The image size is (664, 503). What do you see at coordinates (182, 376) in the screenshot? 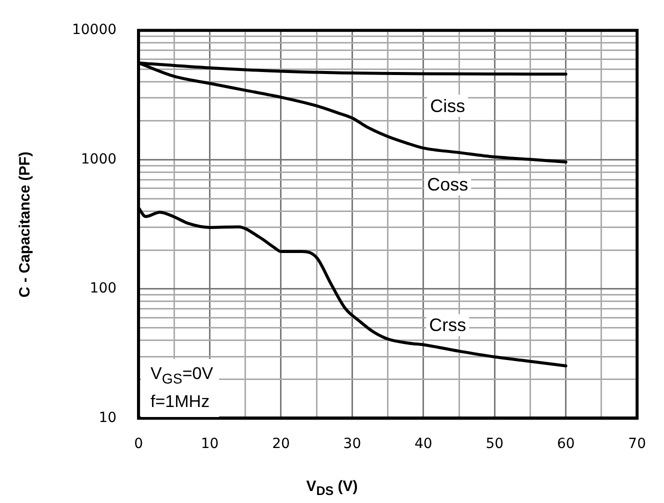
I see `annotation: V$_{GS}$=0V` at bounding box center [182, 376].